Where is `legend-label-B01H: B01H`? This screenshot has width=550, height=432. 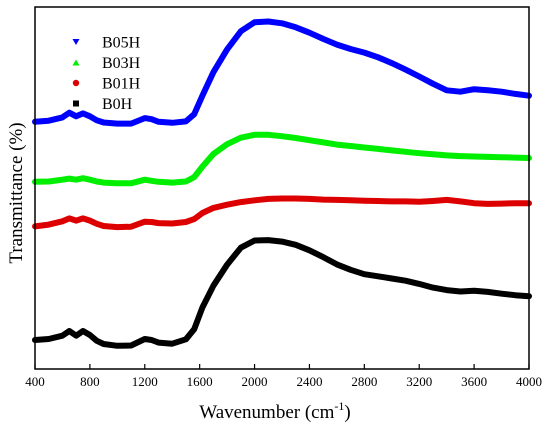 legend-label-B01H: B01H is located at coordinates (121, 84).